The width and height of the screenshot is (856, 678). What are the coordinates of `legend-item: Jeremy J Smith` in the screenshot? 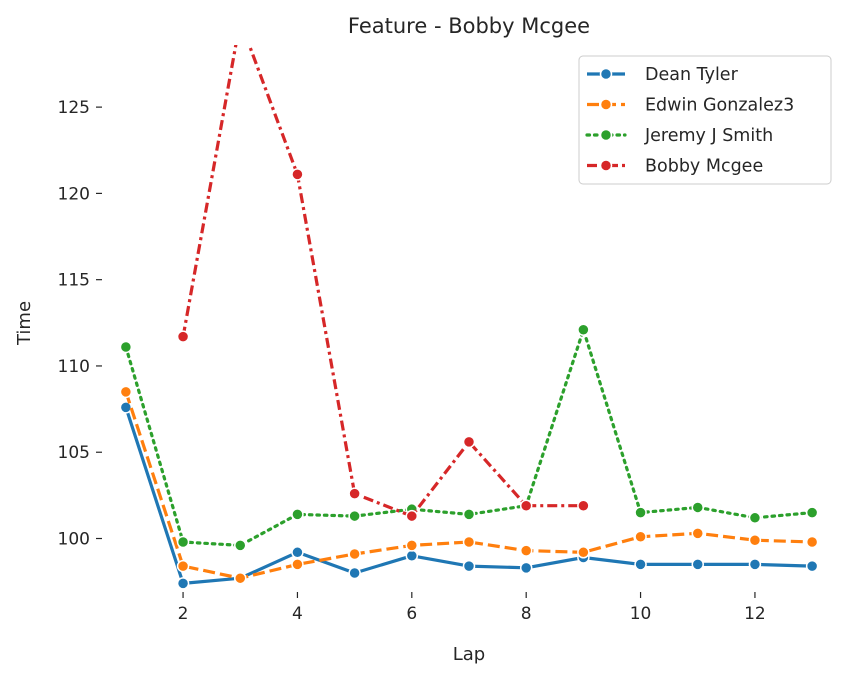 It's located at (679, 136).